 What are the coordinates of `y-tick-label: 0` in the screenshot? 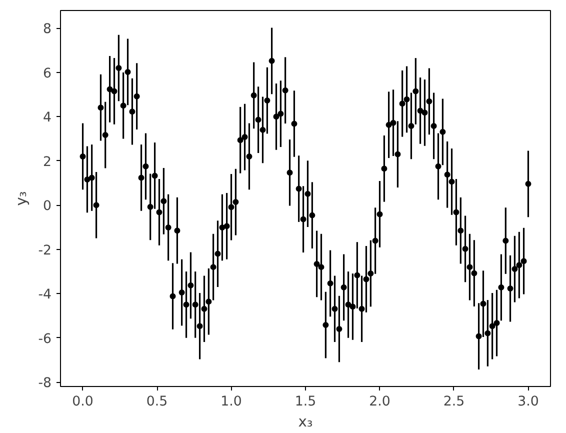 It's located at (47, 206).